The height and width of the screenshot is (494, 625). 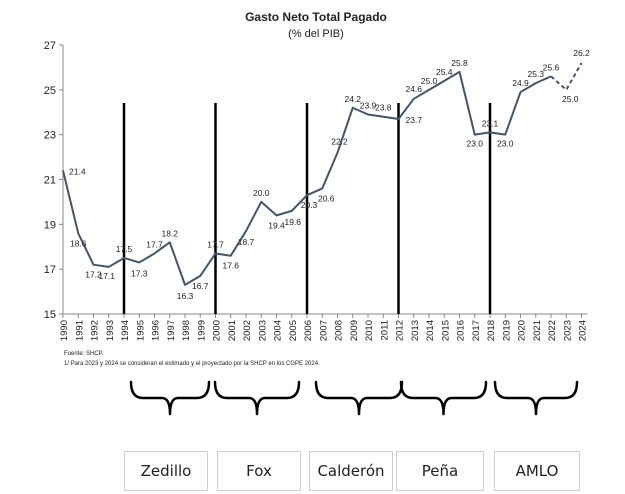 I want to click on y-tick-label: 15, so click(x=50, y=315).